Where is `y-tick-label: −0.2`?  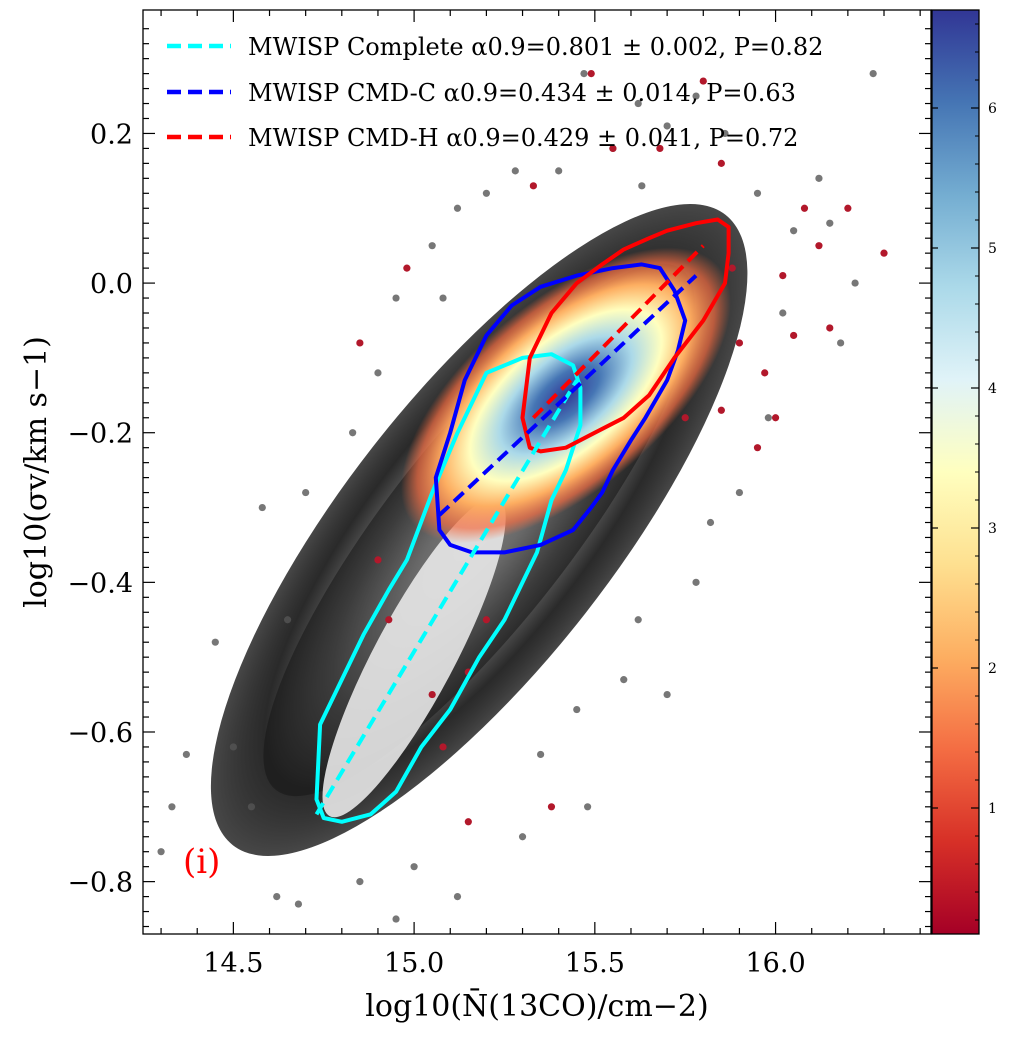 y-tick-label: −0.2 is located at coordinates (100, 434).